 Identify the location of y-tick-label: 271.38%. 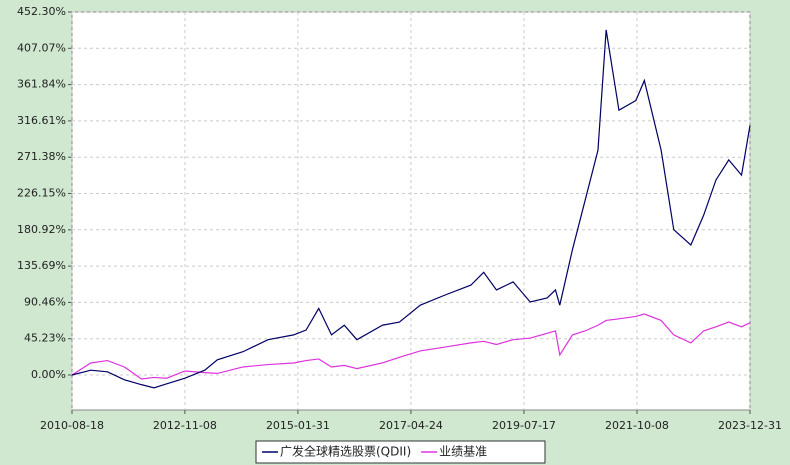
(41, 156).